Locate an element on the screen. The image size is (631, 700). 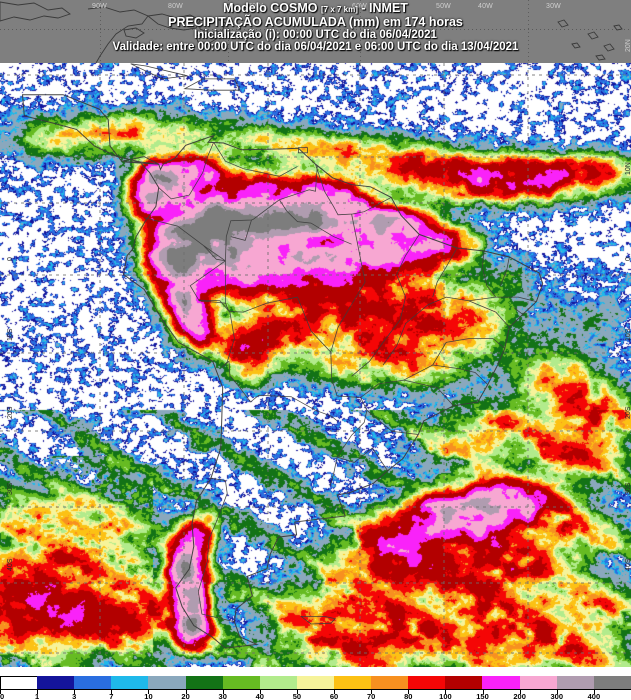
lon-label-90w: 90W is located at coordinates (99, 6).